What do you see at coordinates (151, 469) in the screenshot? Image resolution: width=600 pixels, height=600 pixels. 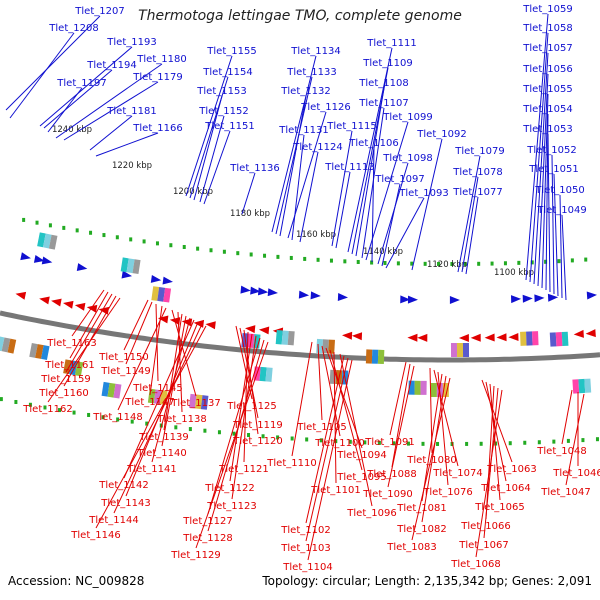 I see `gene-label-bottom: Tlet_1141` at bounding box center [151, 469].